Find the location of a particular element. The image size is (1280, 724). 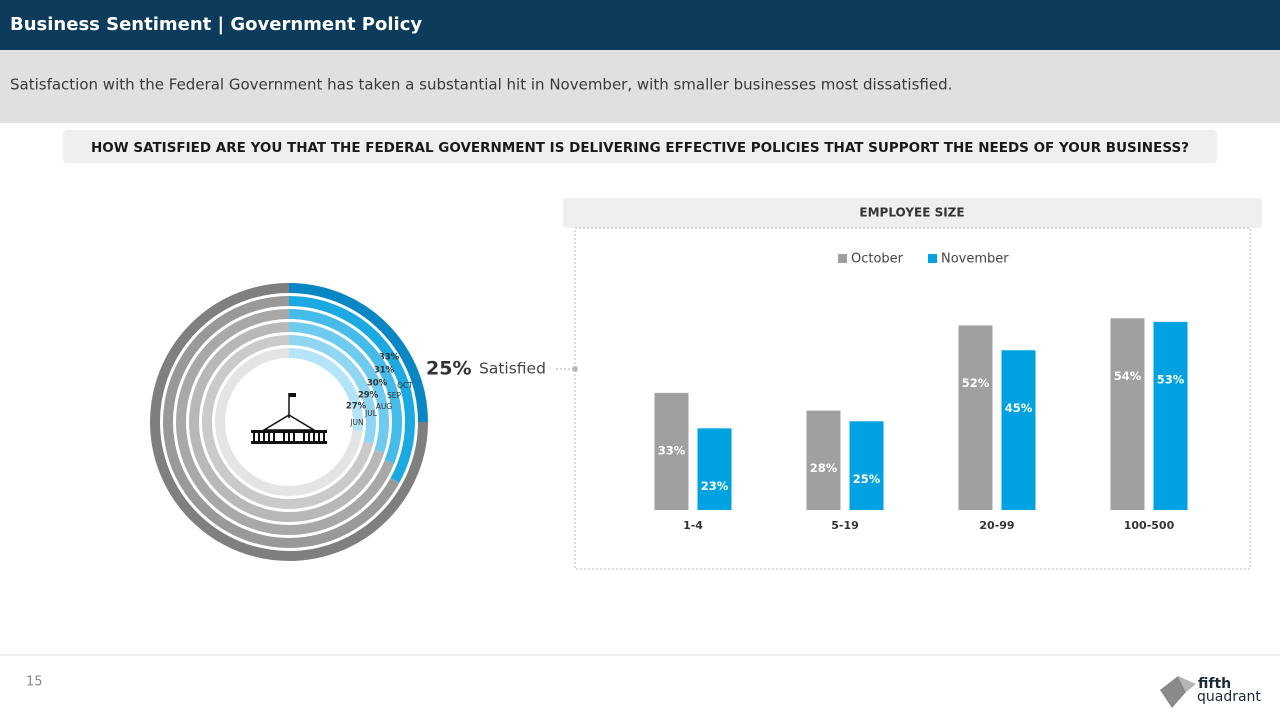

ring-value-label: 30% is located at coordinates (377, 384).